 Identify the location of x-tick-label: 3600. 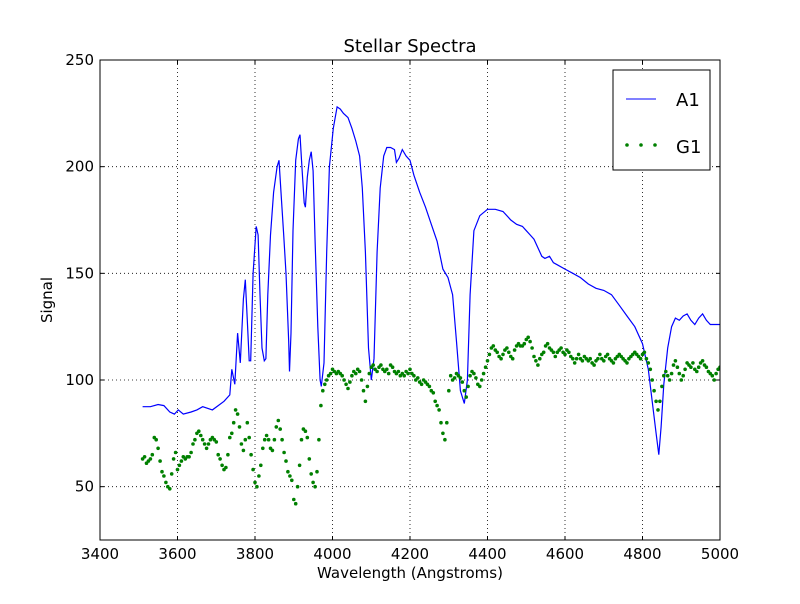
(177, 554).